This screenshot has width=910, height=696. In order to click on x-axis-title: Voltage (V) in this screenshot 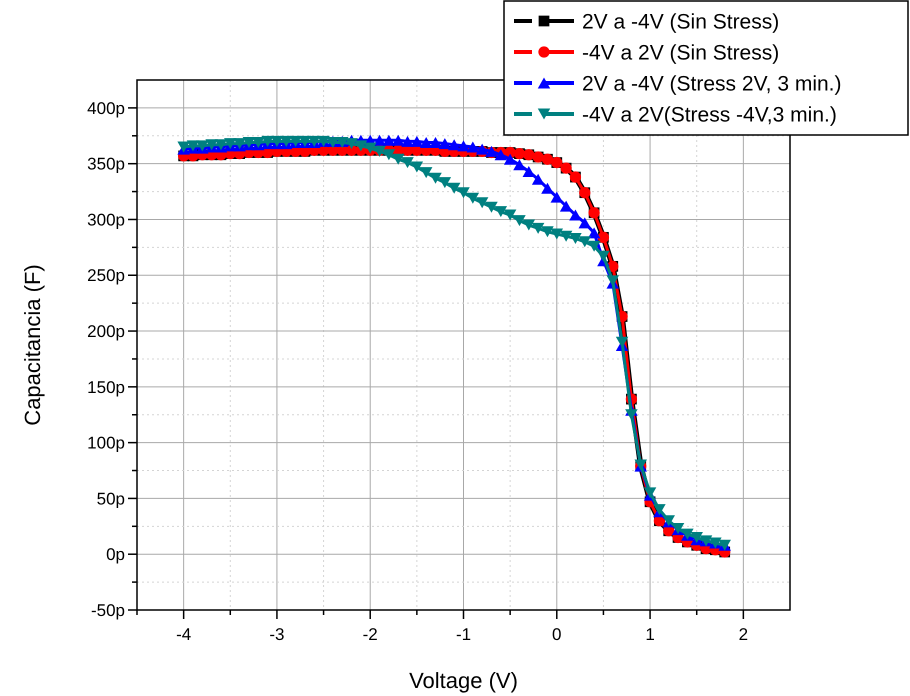, I will do `click(463, 680)`.